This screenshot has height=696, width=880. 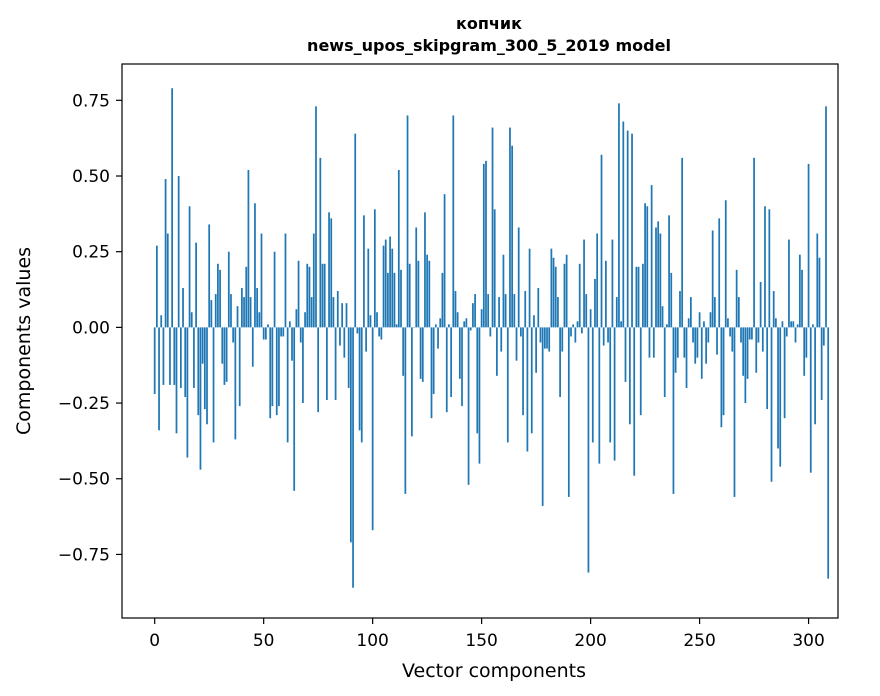 What do you see at coordinates (481, 641) in the screenshot?
I see `x-tick-label: 150` at bounding box center [481, 641].